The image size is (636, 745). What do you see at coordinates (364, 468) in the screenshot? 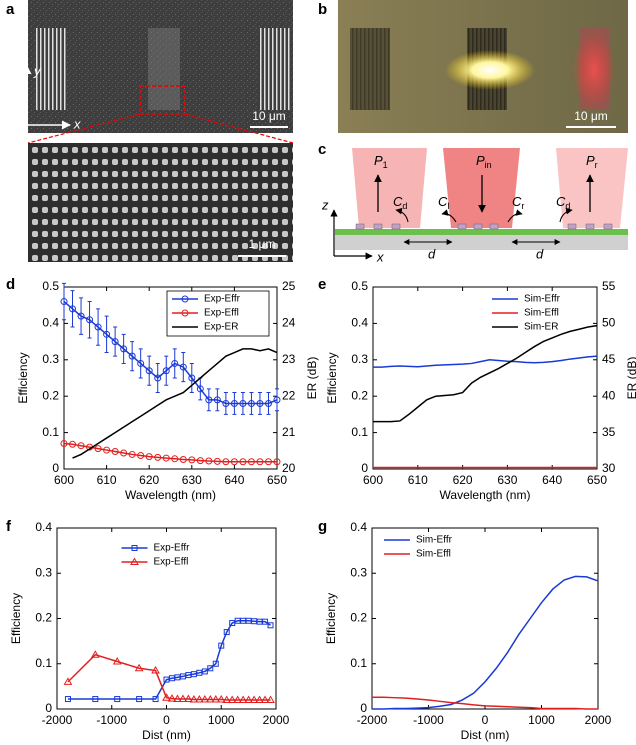
I see `y-tick-label: 0` at bounding box center [364, 468].